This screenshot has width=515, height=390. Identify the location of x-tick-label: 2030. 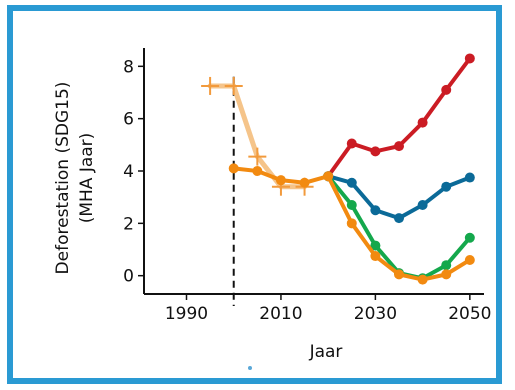
(375, 314).